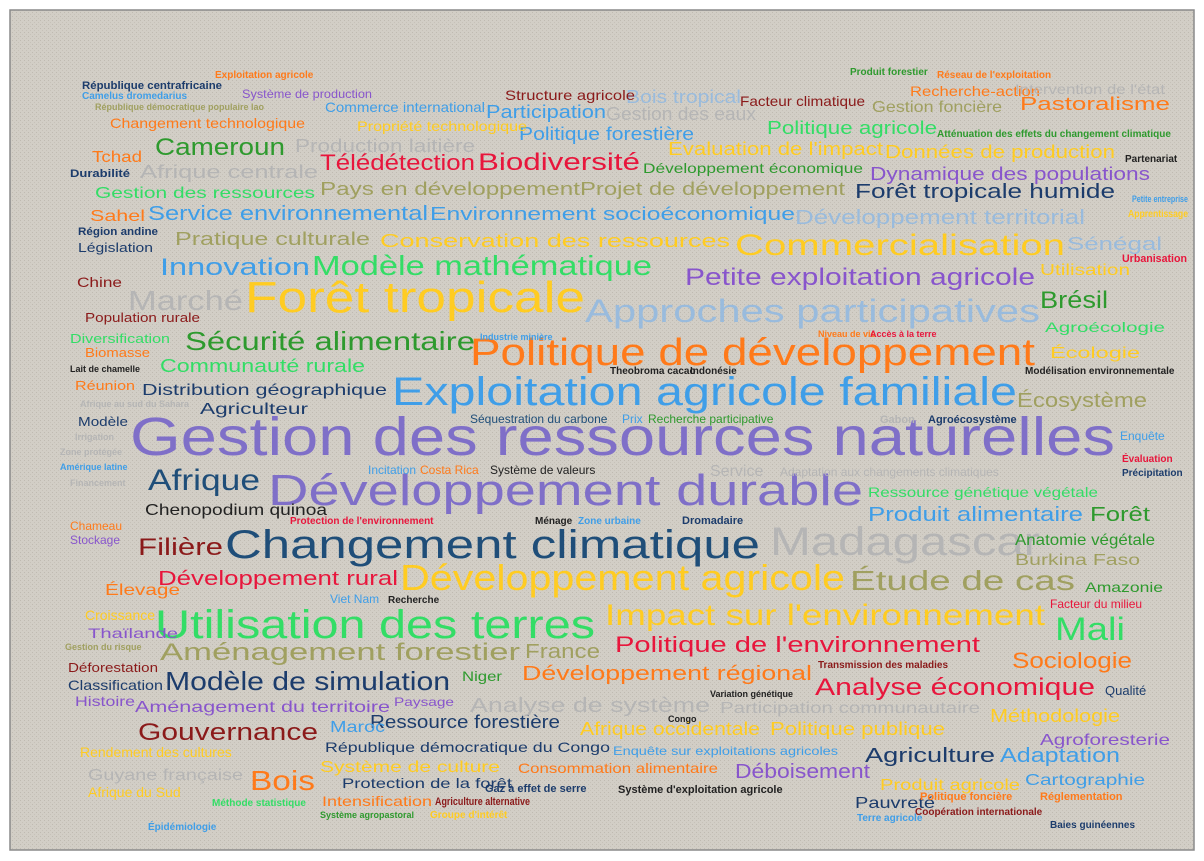 Image resolution: width=1204 pixels, height=861 pixels. I want to click on word: Cartographie, so click(1085, 780).